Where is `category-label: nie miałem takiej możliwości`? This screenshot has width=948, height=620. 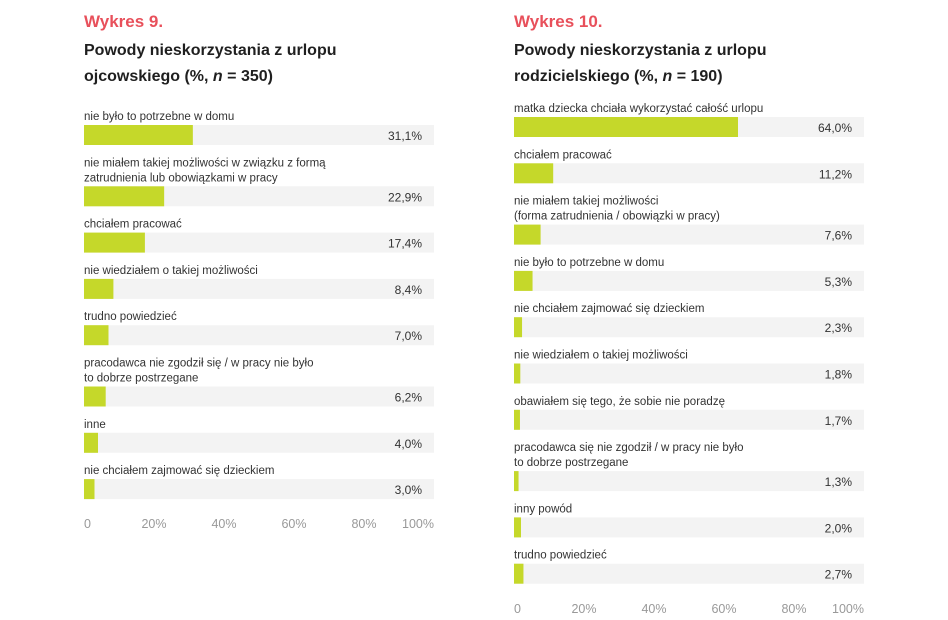 category-label: nie miałem takiej możliwości is located at coordinates (586, 202).